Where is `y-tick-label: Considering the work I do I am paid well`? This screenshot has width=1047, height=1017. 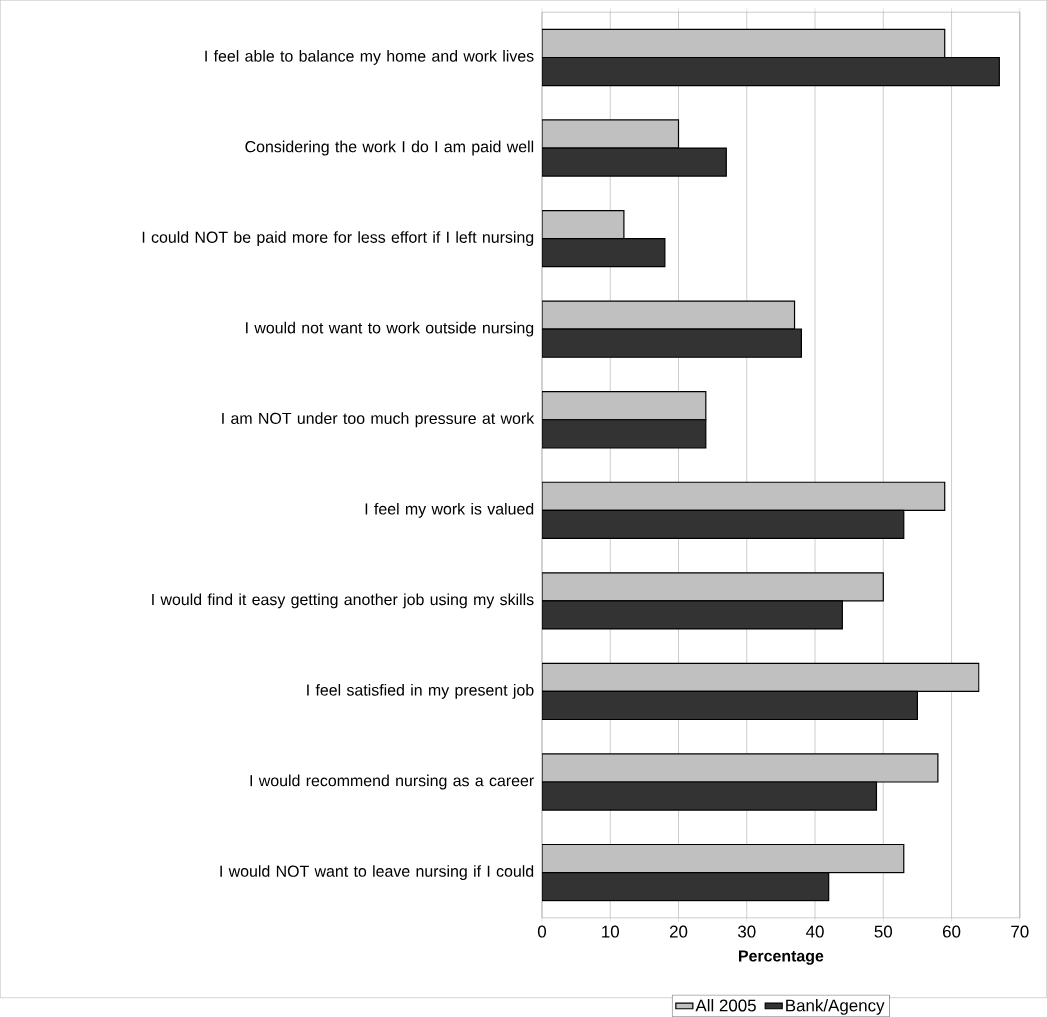 y-tick-label: Considering the work I do I am paid well is located at coordinates (389, 148).